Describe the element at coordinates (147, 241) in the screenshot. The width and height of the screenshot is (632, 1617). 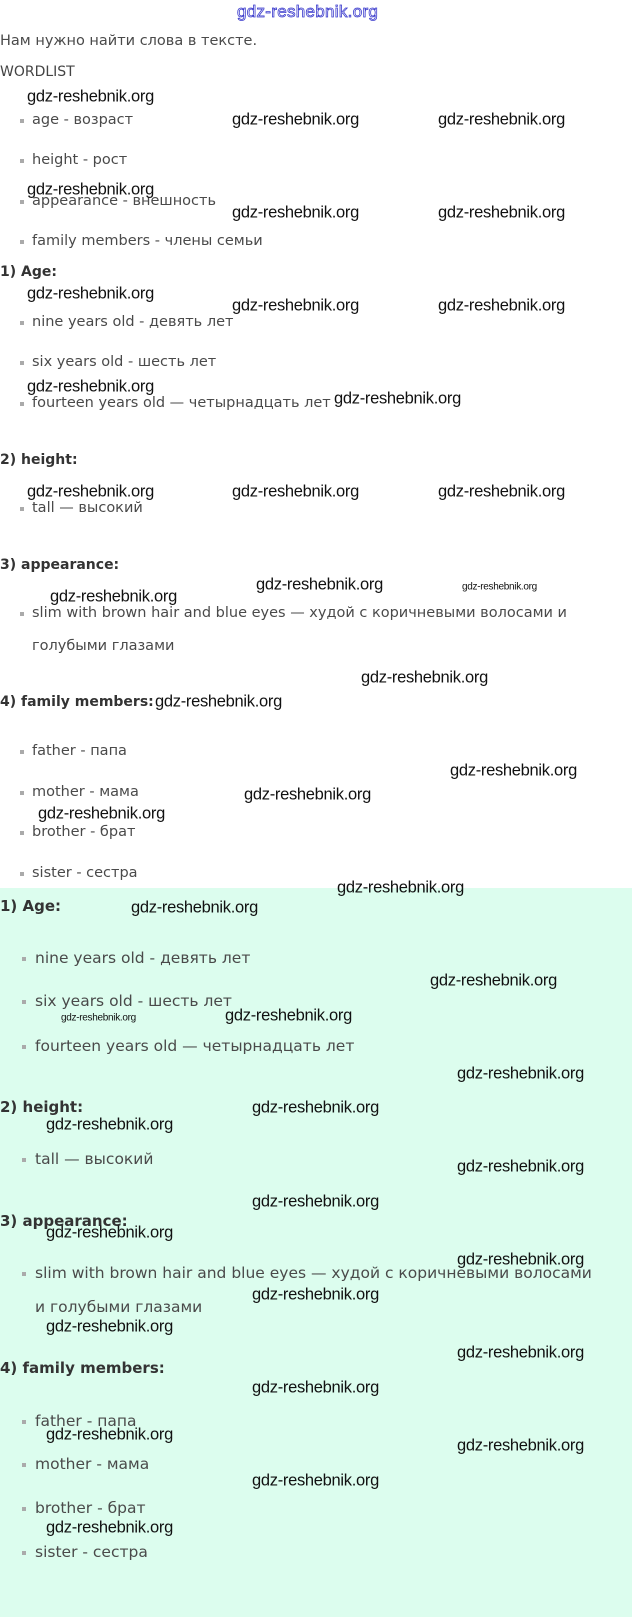
I see `list-item: family members - члены семьи` at that location.